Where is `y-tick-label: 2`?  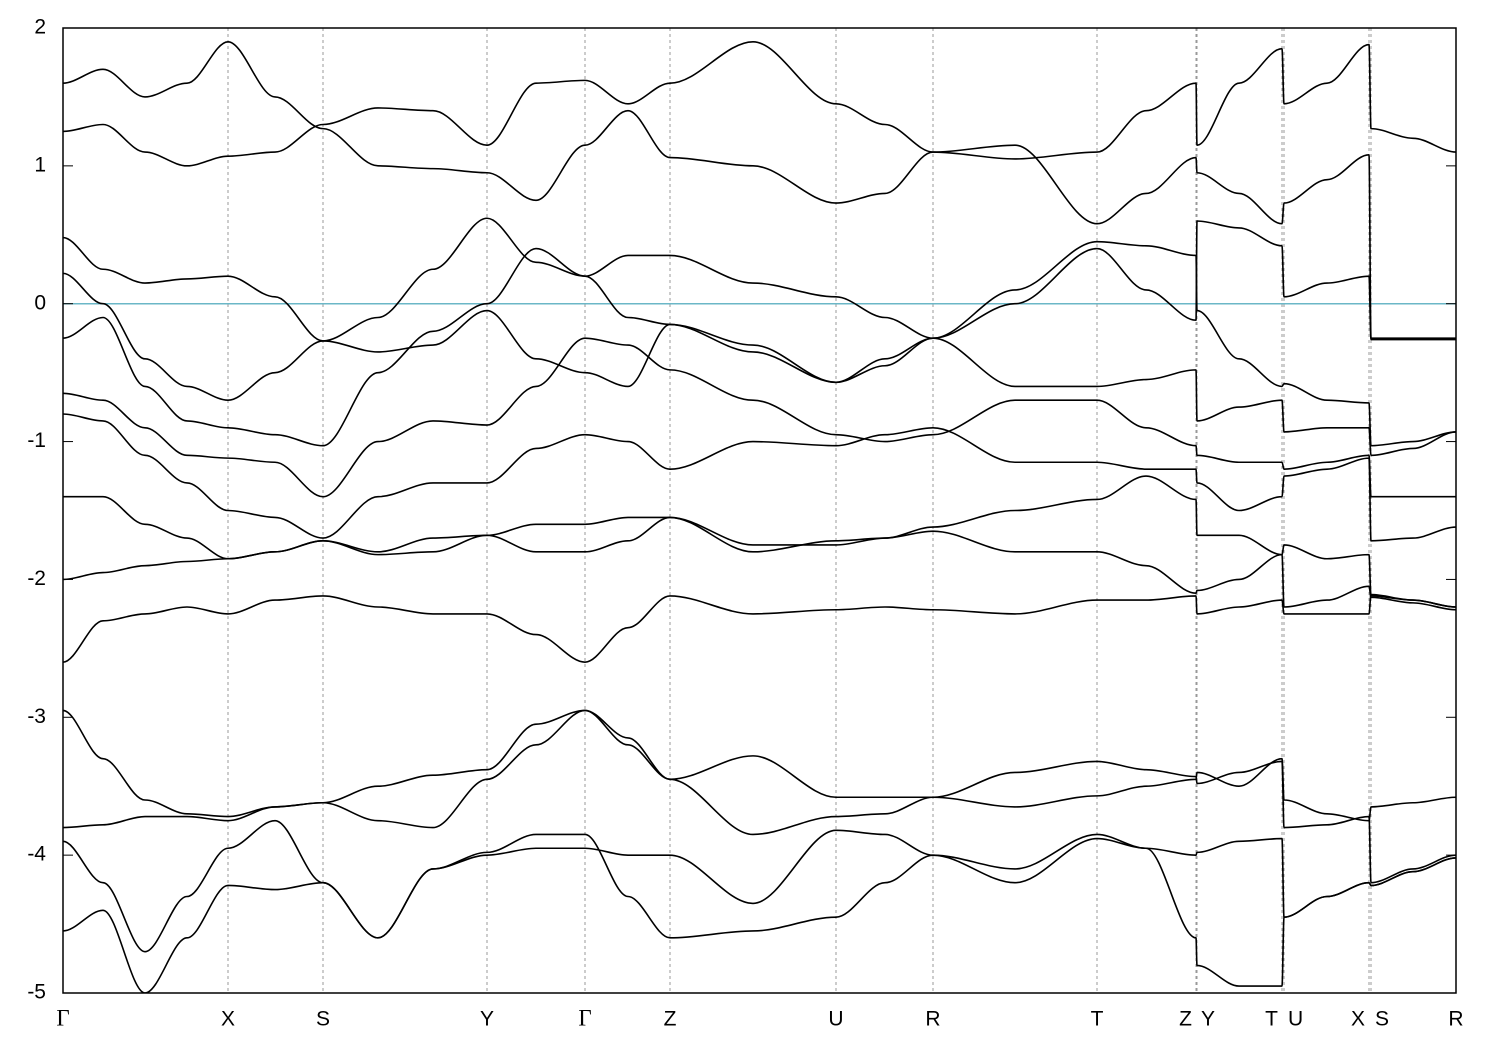 y-tick-label: 2 is located at coordinates (40, 27).